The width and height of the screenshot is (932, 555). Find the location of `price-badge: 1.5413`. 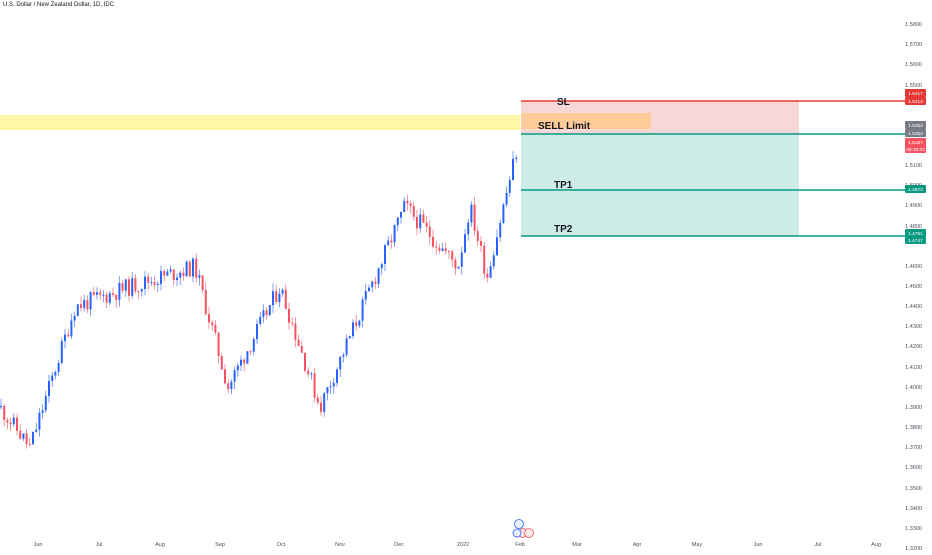

price-badge: 1.5413 is located at coordinates (915, 102).